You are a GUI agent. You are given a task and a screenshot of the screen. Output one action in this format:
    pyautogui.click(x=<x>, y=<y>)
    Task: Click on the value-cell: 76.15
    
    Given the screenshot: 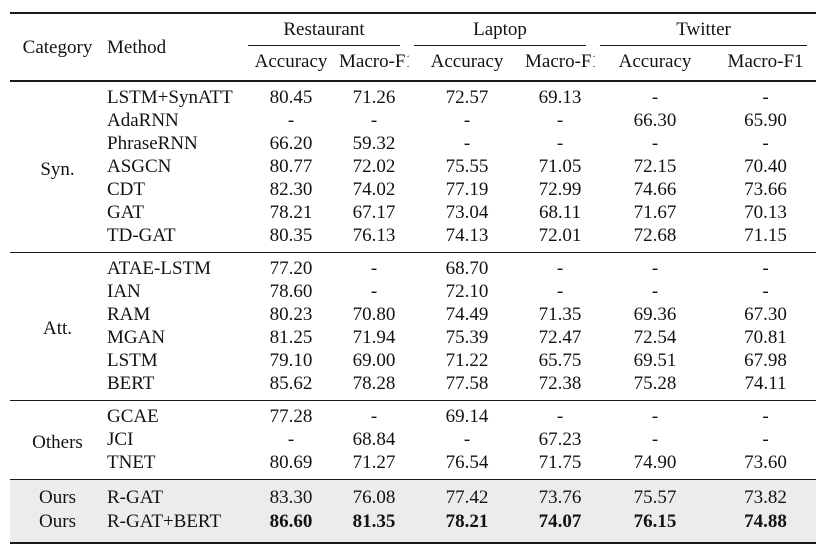 What is the action you would take?
    pyautogui.click(x=655, y=526)
    